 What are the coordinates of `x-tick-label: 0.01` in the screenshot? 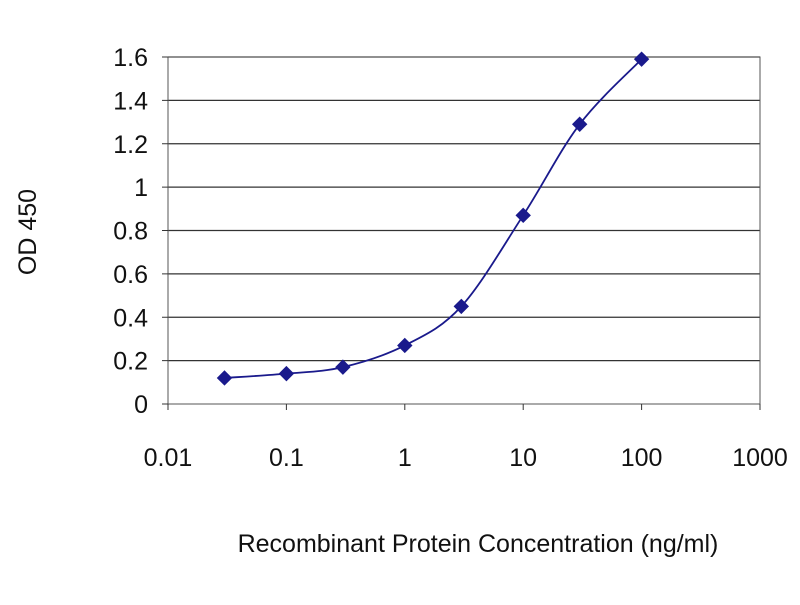 It's located at (168, 458).